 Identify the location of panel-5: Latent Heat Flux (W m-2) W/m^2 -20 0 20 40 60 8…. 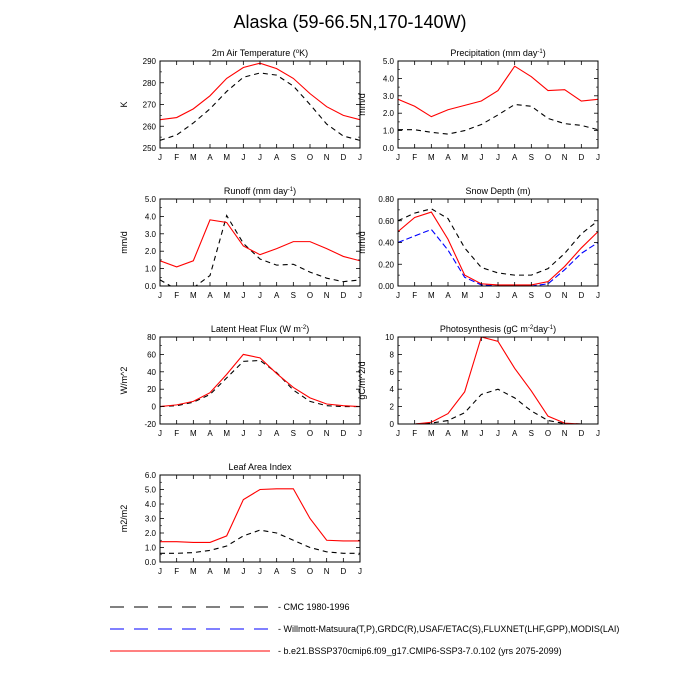
(240, 381).